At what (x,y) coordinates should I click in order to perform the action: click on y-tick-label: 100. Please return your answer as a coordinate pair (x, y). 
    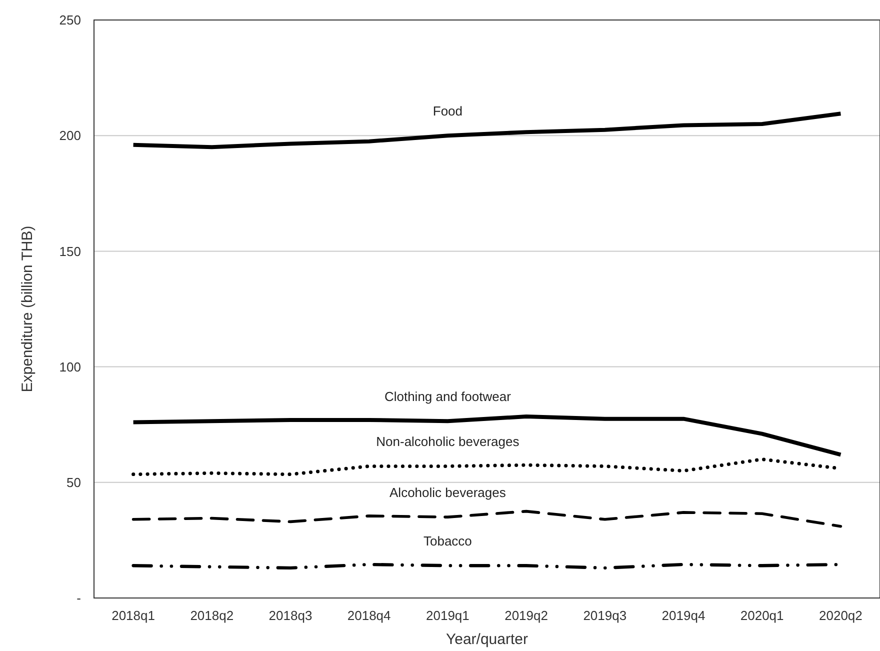
    Looking at the image, I should click on (70, 366).